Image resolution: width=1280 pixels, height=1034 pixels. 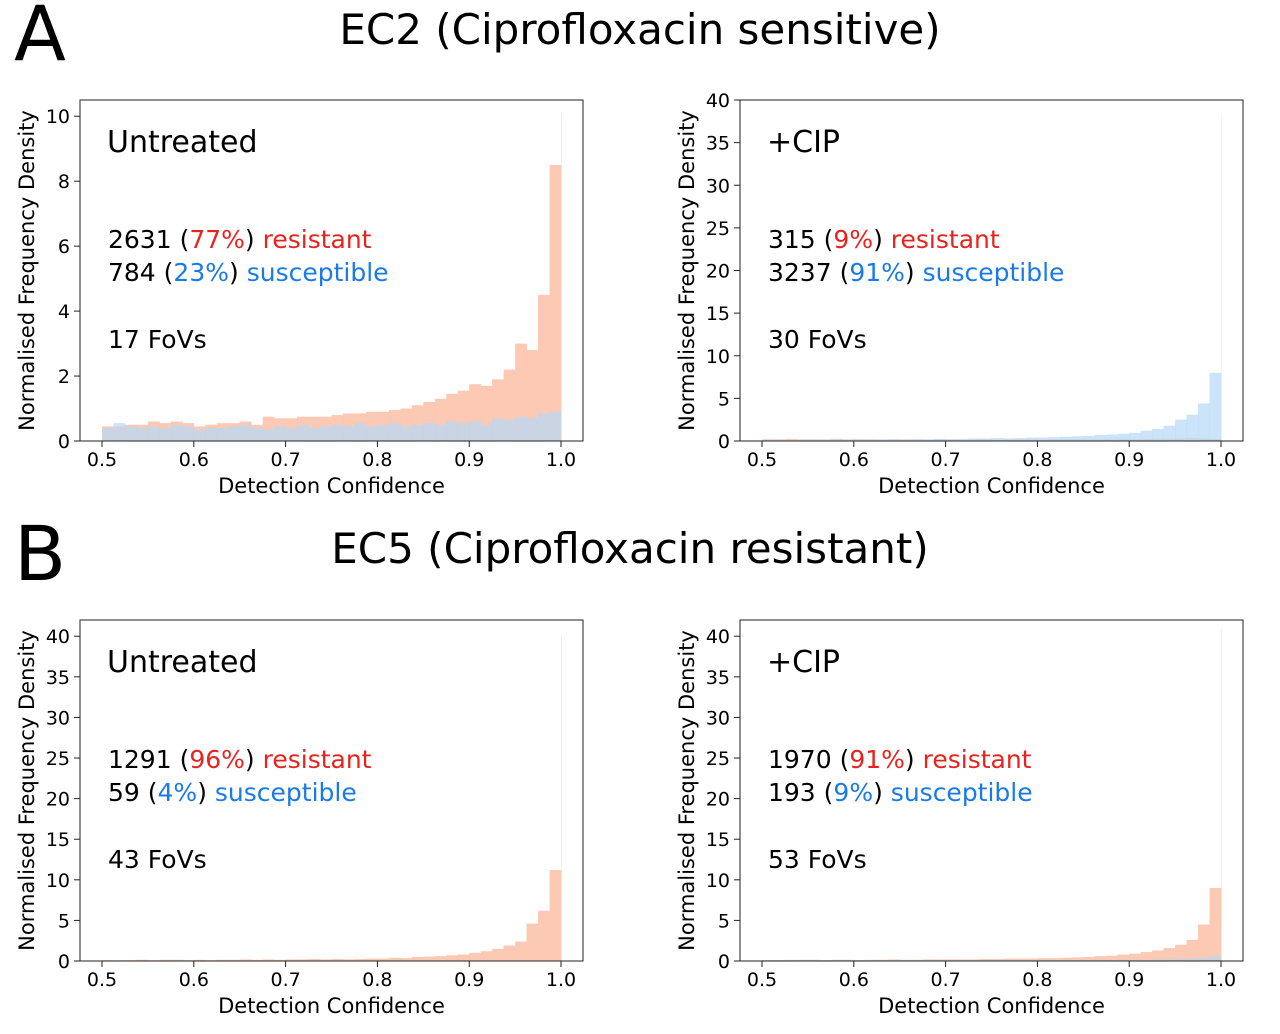 What do you see at coordinates (58, 718) in the screenshot?
I see `y-tick-label: 30` at bounding box center [58, 718].